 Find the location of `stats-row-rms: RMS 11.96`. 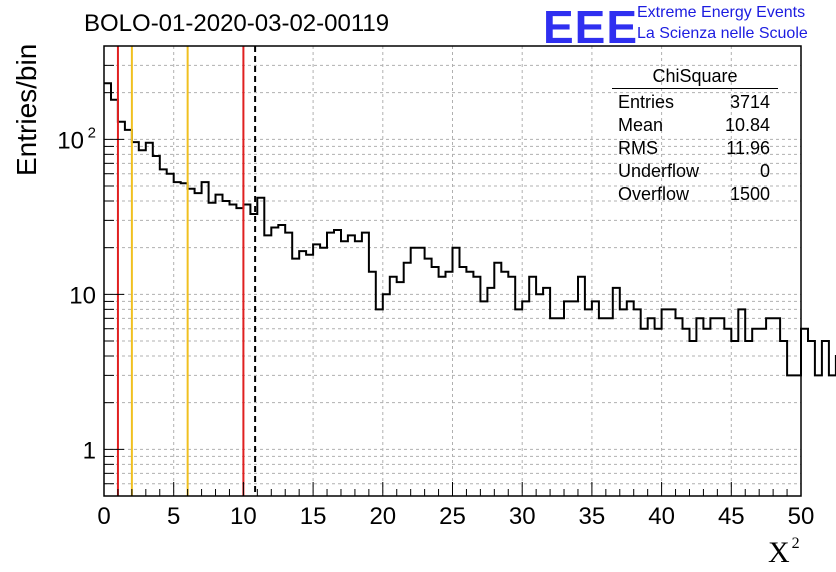

stats-row-rms: RMS 11.96 is located at coordinates (695, 148).